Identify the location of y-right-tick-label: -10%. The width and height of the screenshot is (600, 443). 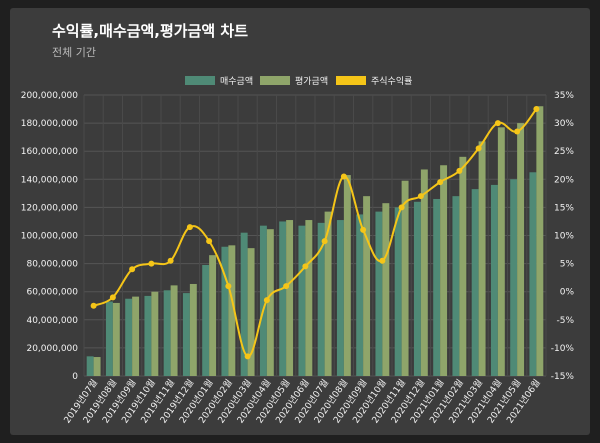
(563, 349).